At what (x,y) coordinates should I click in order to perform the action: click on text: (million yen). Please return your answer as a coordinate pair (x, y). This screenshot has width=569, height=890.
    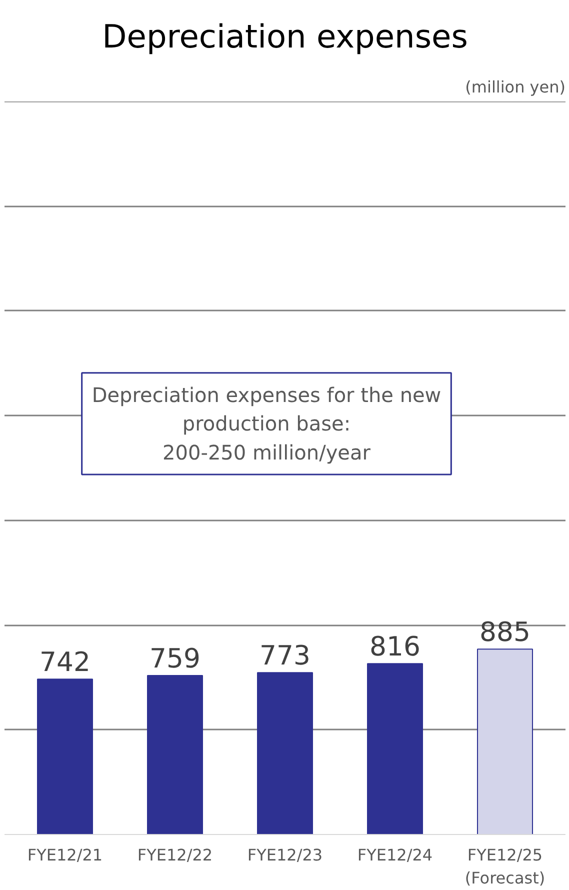
    Looking at the image, I should click on (515, 87).